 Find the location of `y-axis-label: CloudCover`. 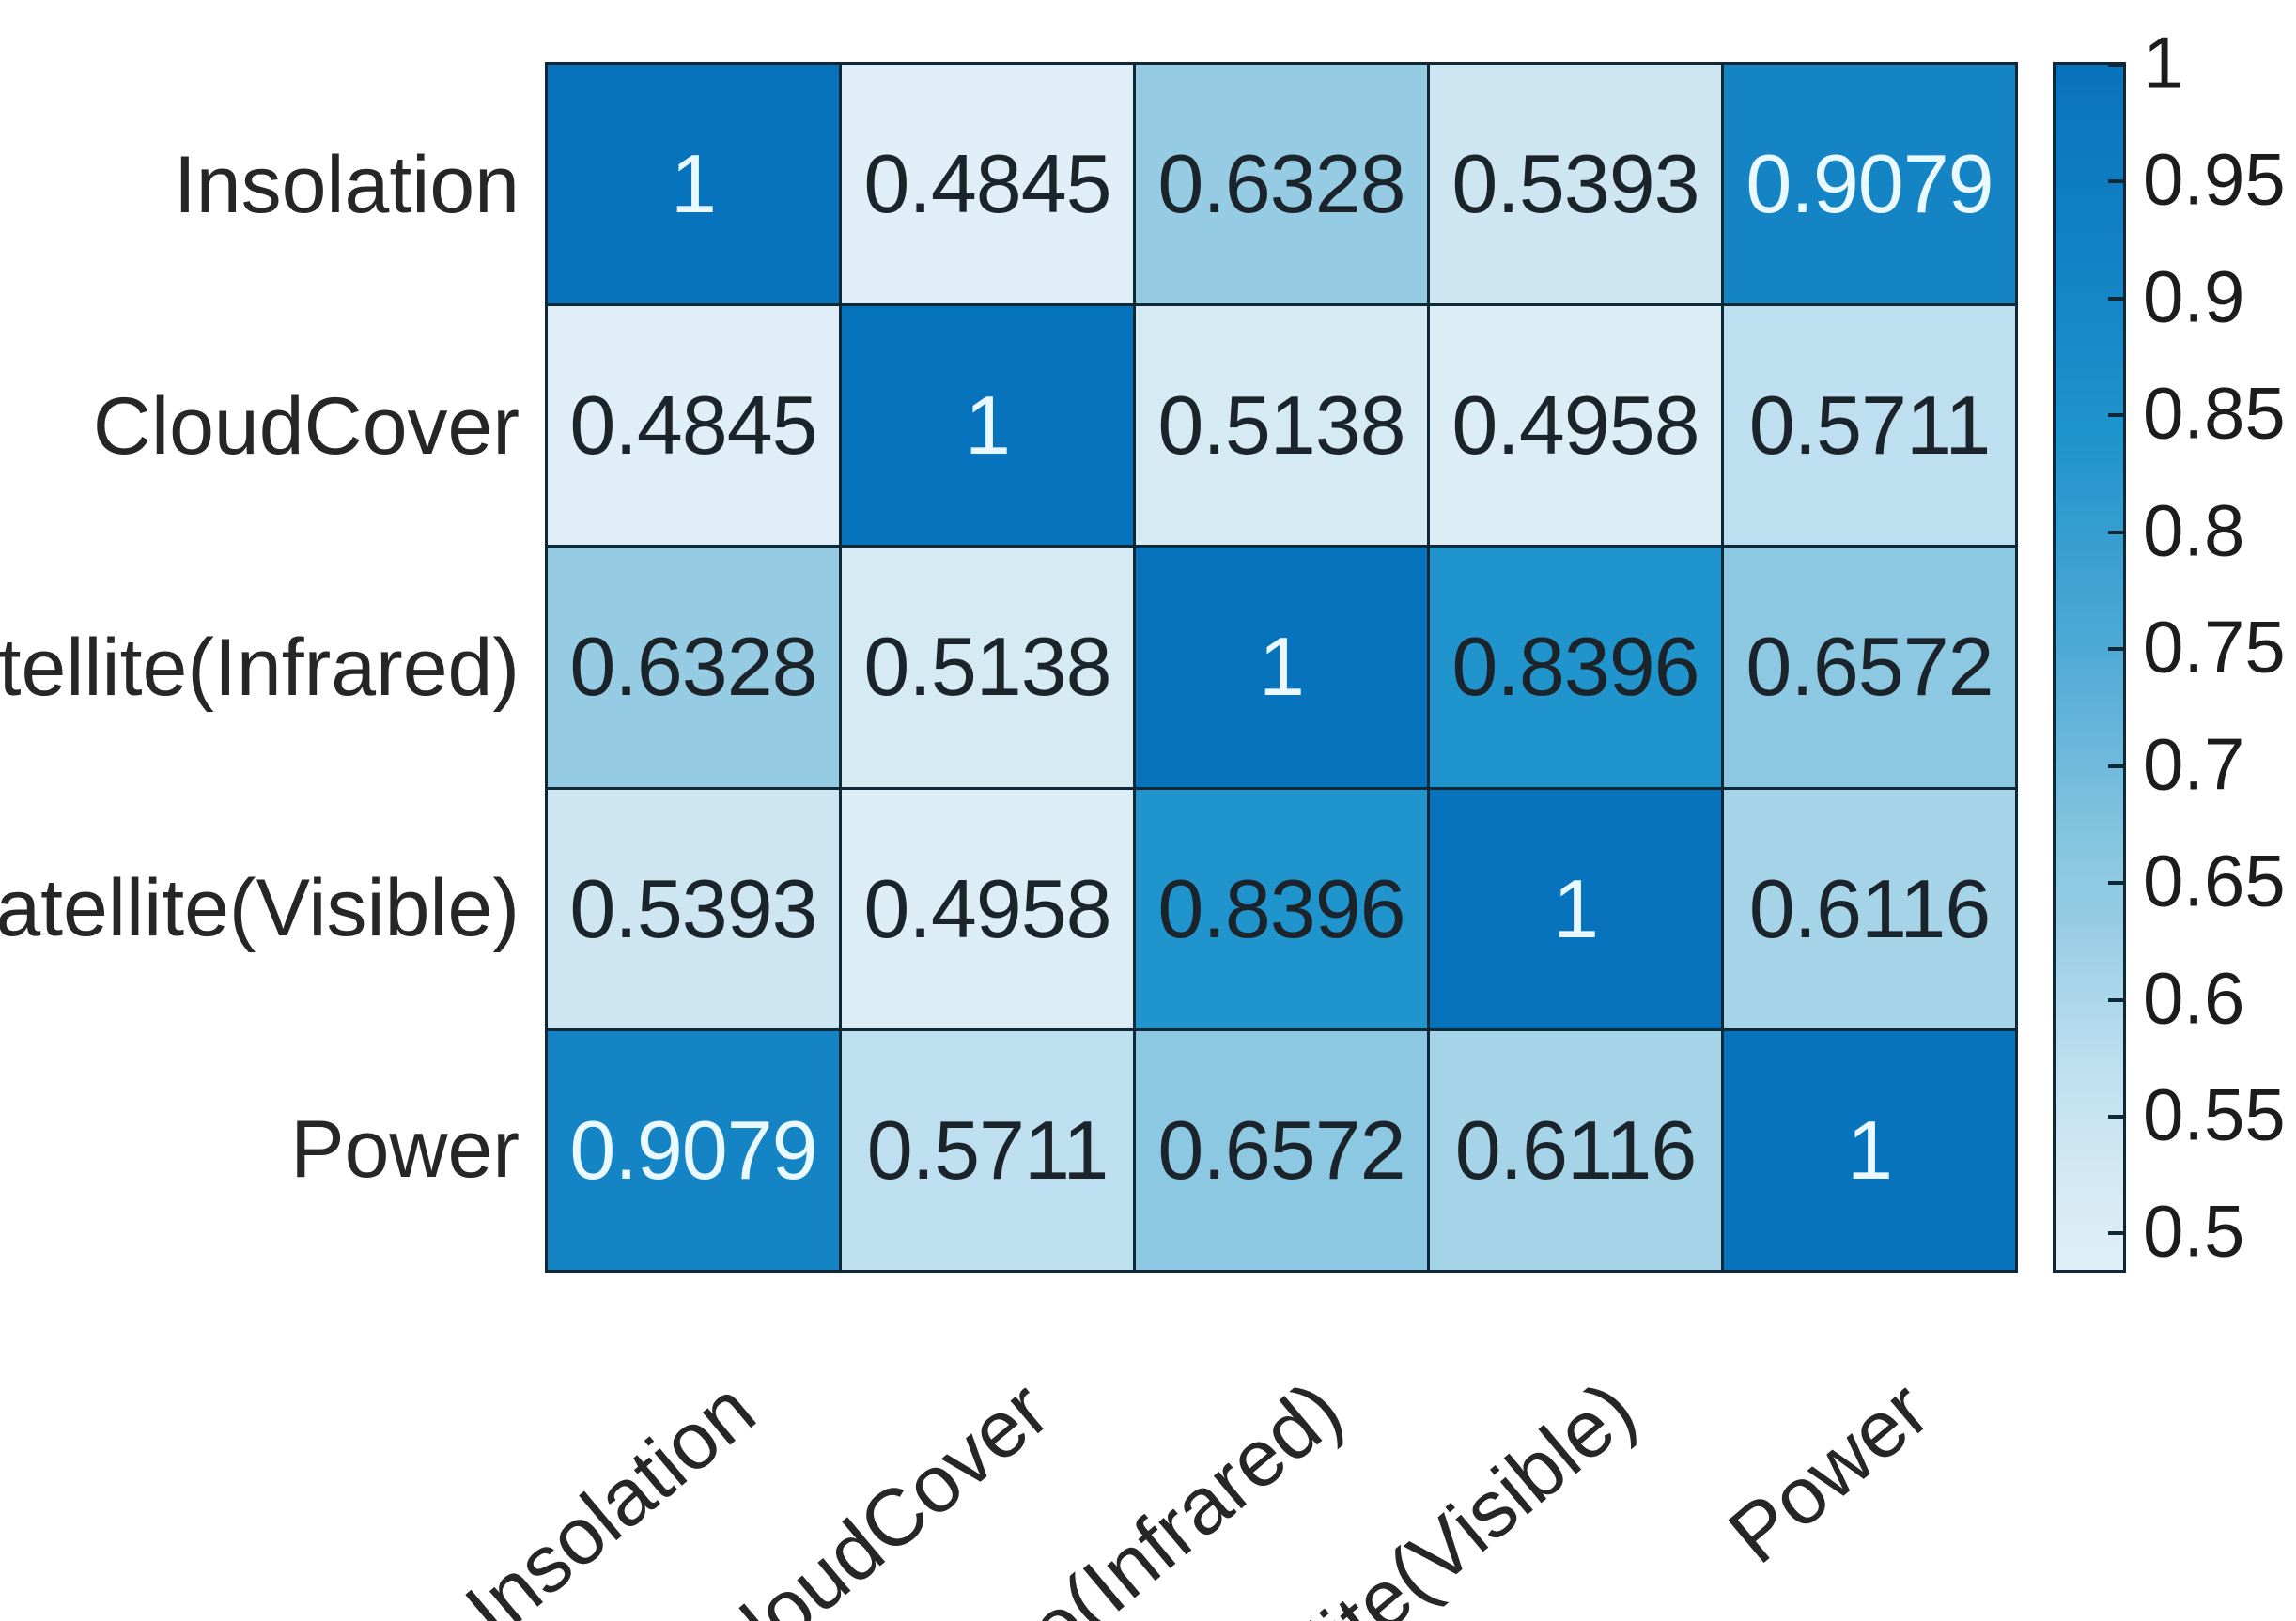

y-axis-label: CloudCover is located at coordinates (306, 425).